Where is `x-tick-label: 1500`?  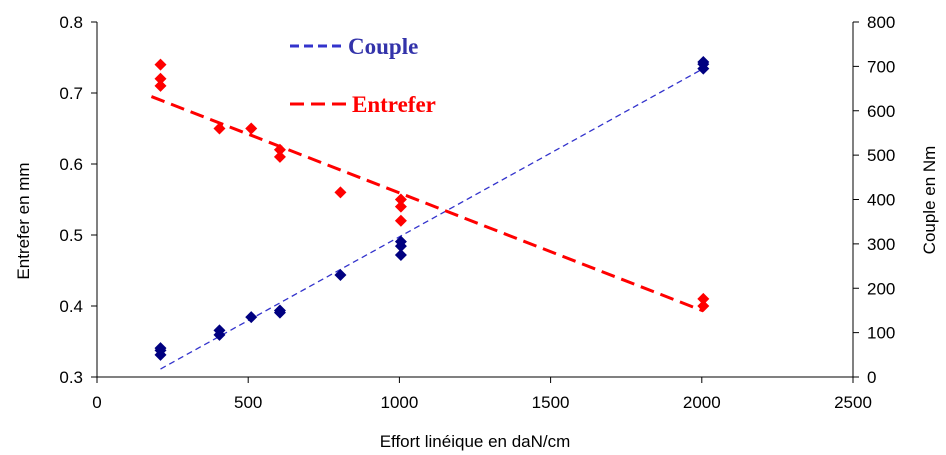
x-tick-label: 1500 is located at coordinates (551, 402).